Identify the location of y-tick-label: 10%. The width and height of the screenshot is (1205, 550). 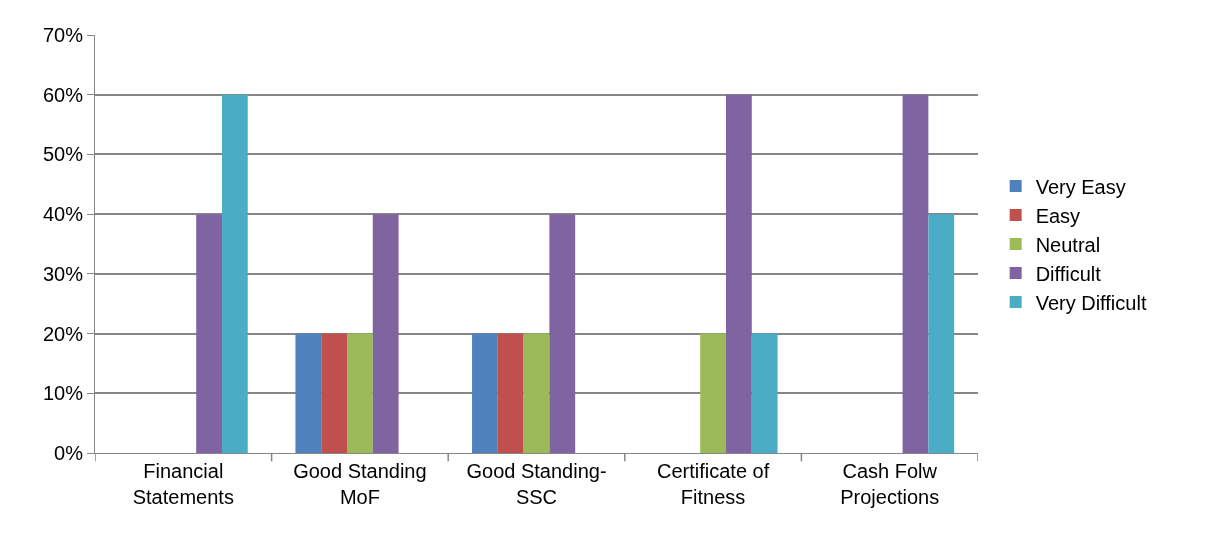
(63, 393).